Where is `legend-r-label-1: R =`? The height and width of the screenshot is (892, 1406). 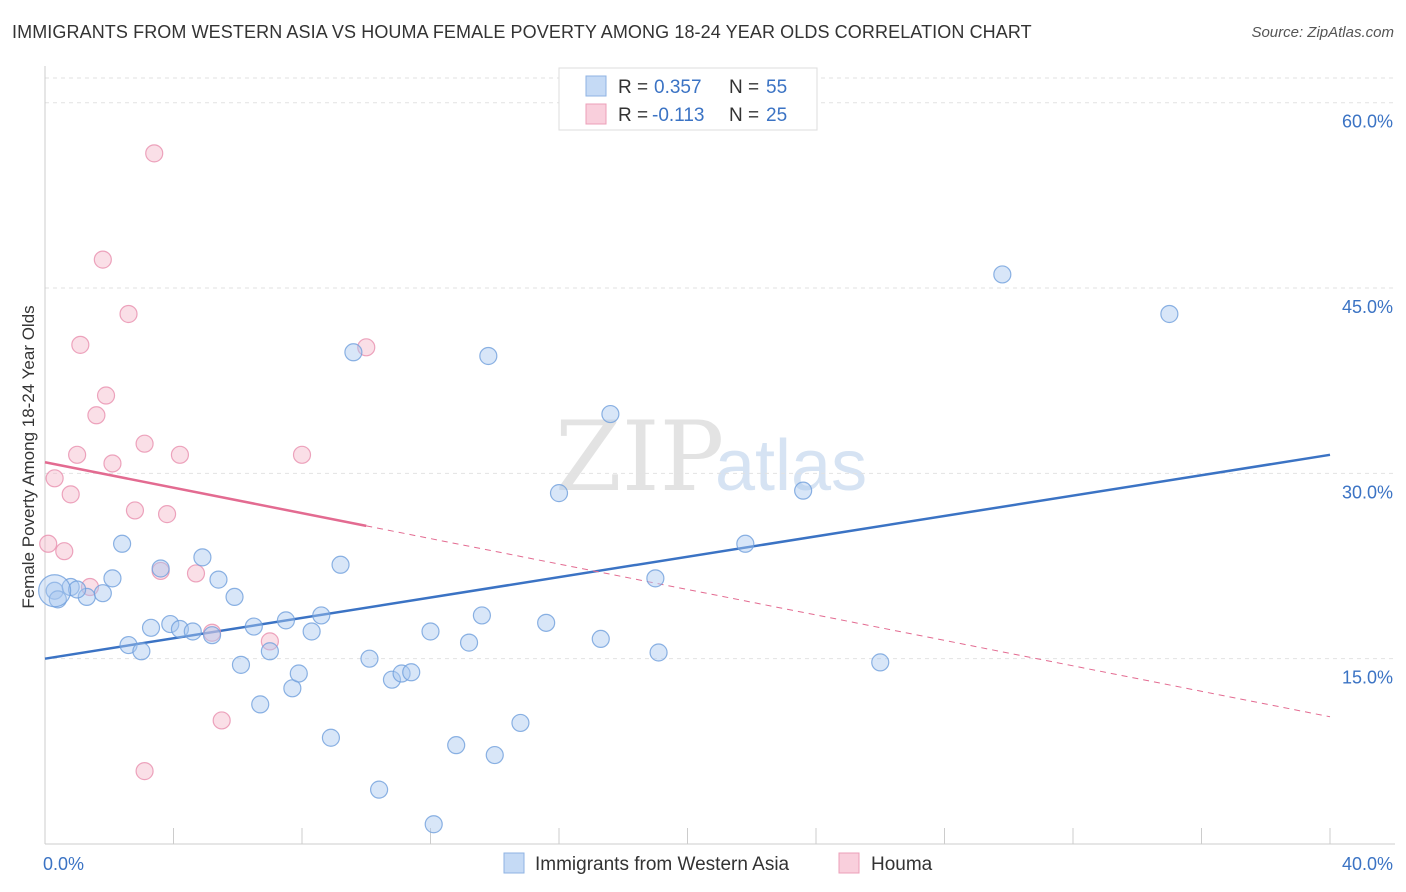
legend-r-label-1: R = is located at coordinates (633, 87).